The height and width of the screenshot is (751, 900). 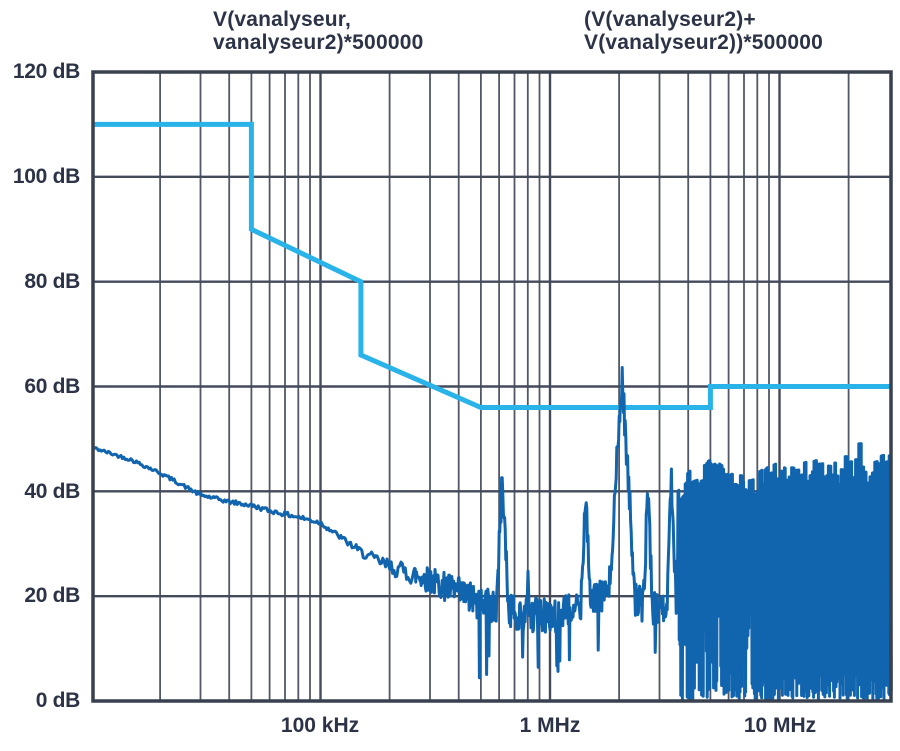 I want to click on trace1-title-line2: vanalyseur2)*500000, so click(x=318, y=42).